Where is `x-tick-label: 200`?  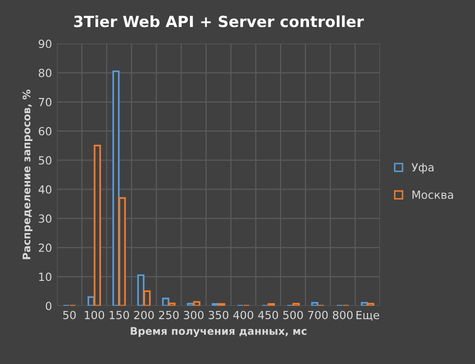 x-tick-label: 200 is located at coordinates (144, 315).